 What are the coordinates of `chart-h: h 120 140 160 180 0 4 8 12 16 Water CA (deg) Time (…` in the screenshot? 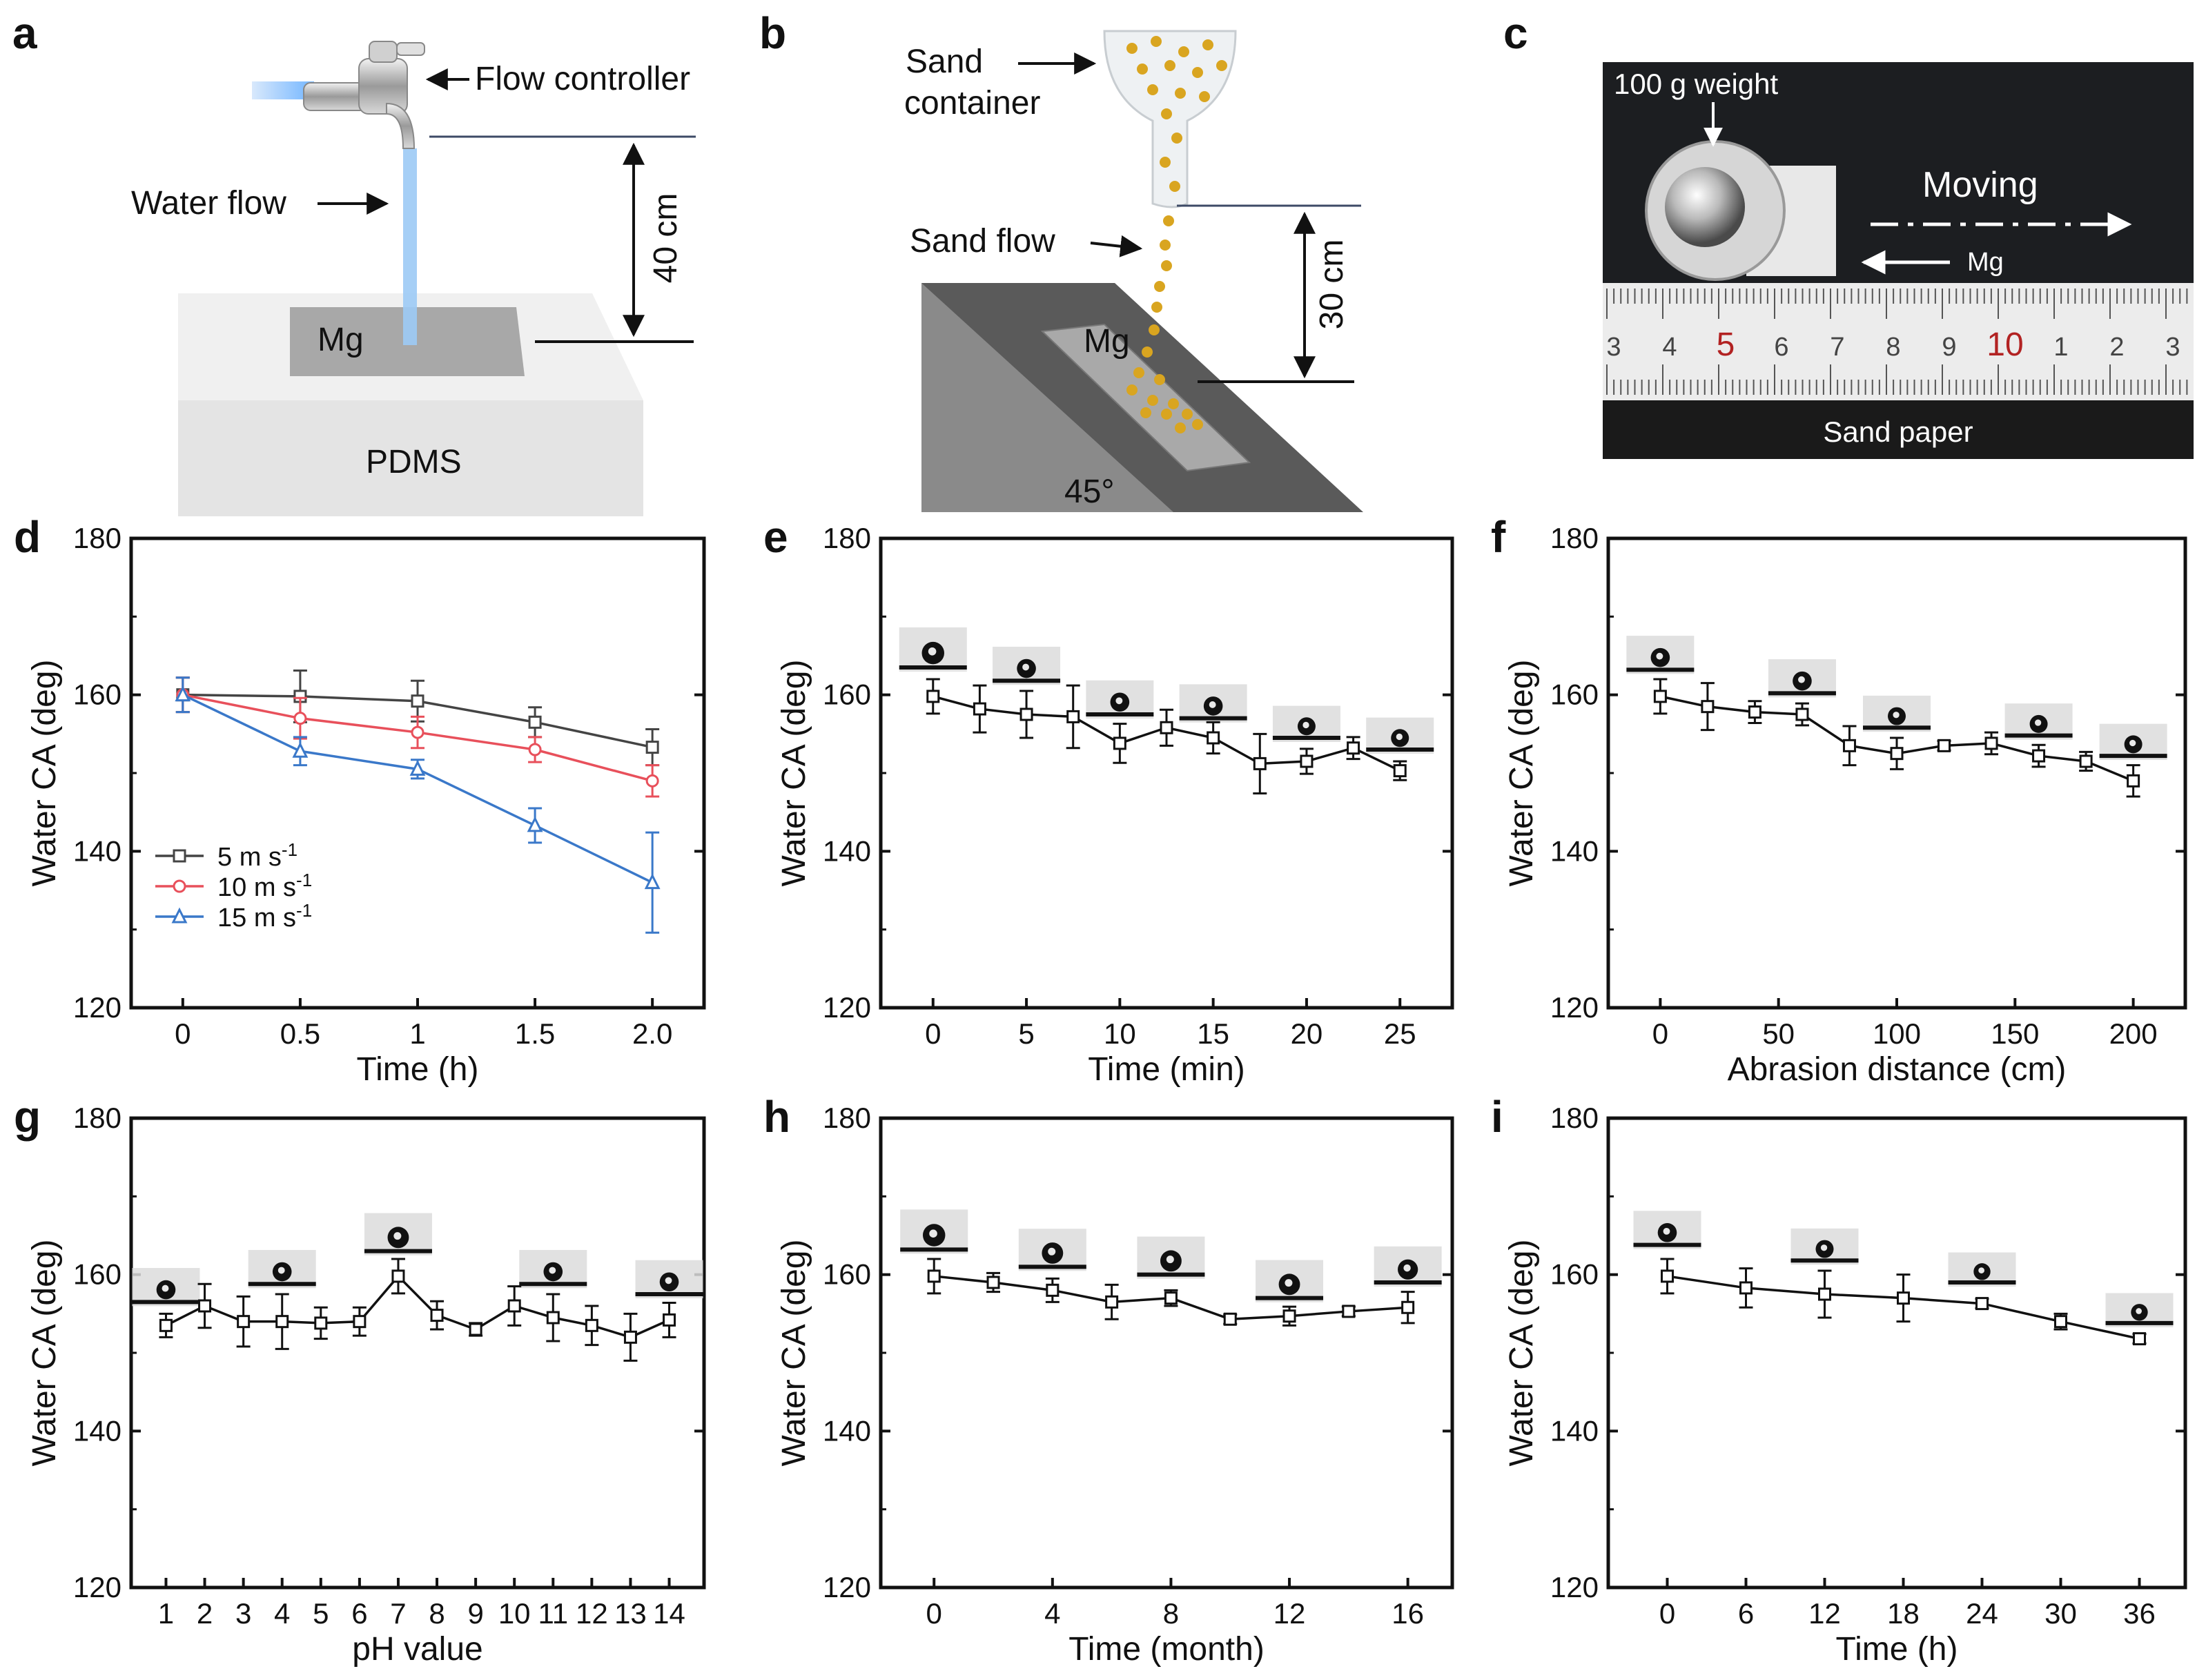 It's located at (1108, 1380).